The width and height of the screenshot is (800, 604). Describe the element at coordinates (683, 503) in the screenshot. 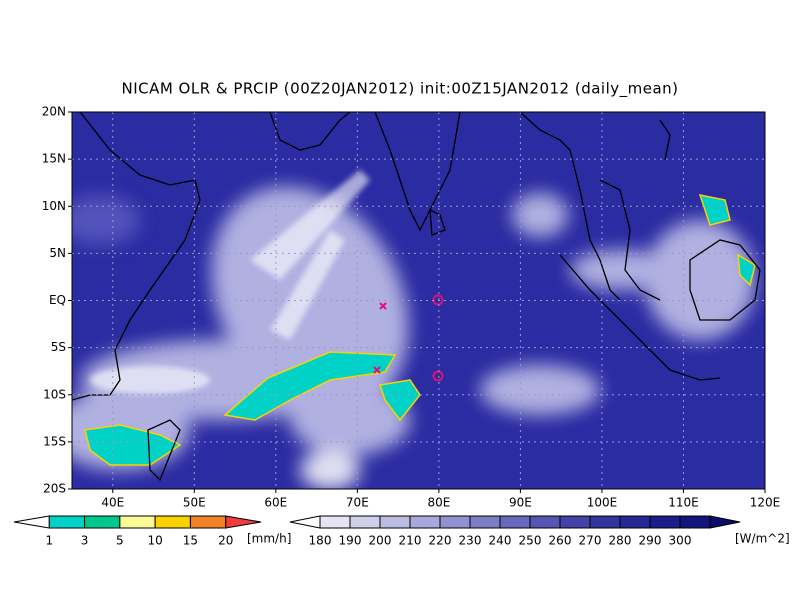

I see `lon-label: 110E` at that location.